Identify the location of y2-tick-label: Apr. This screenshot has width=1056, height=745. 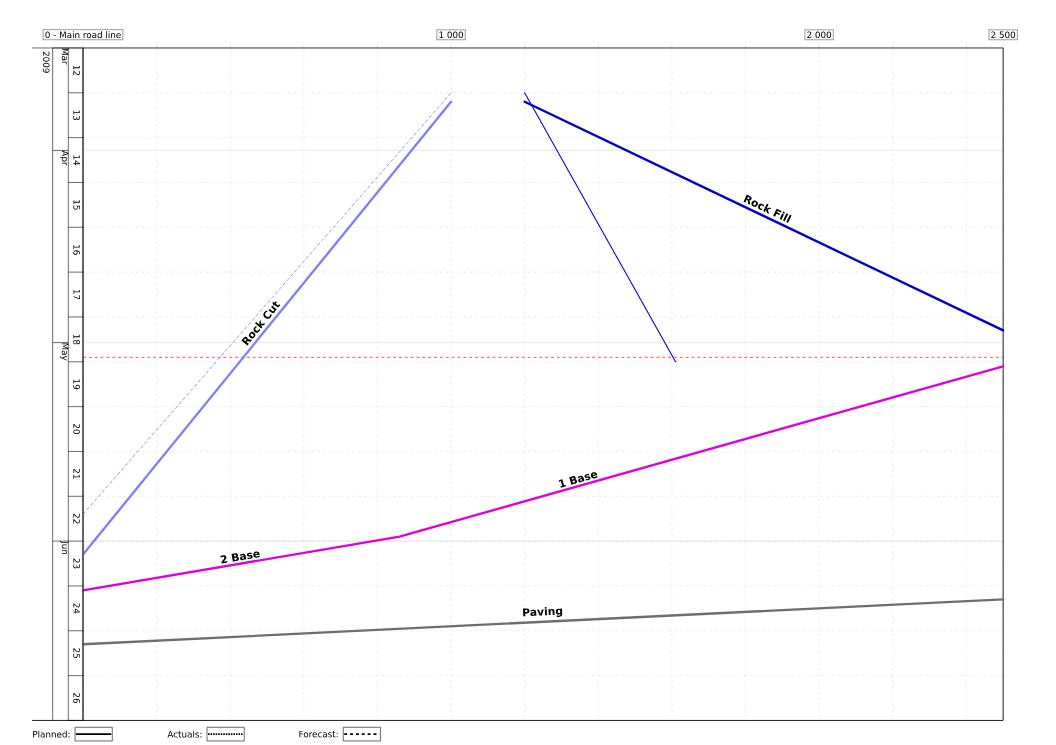
(64, 158).